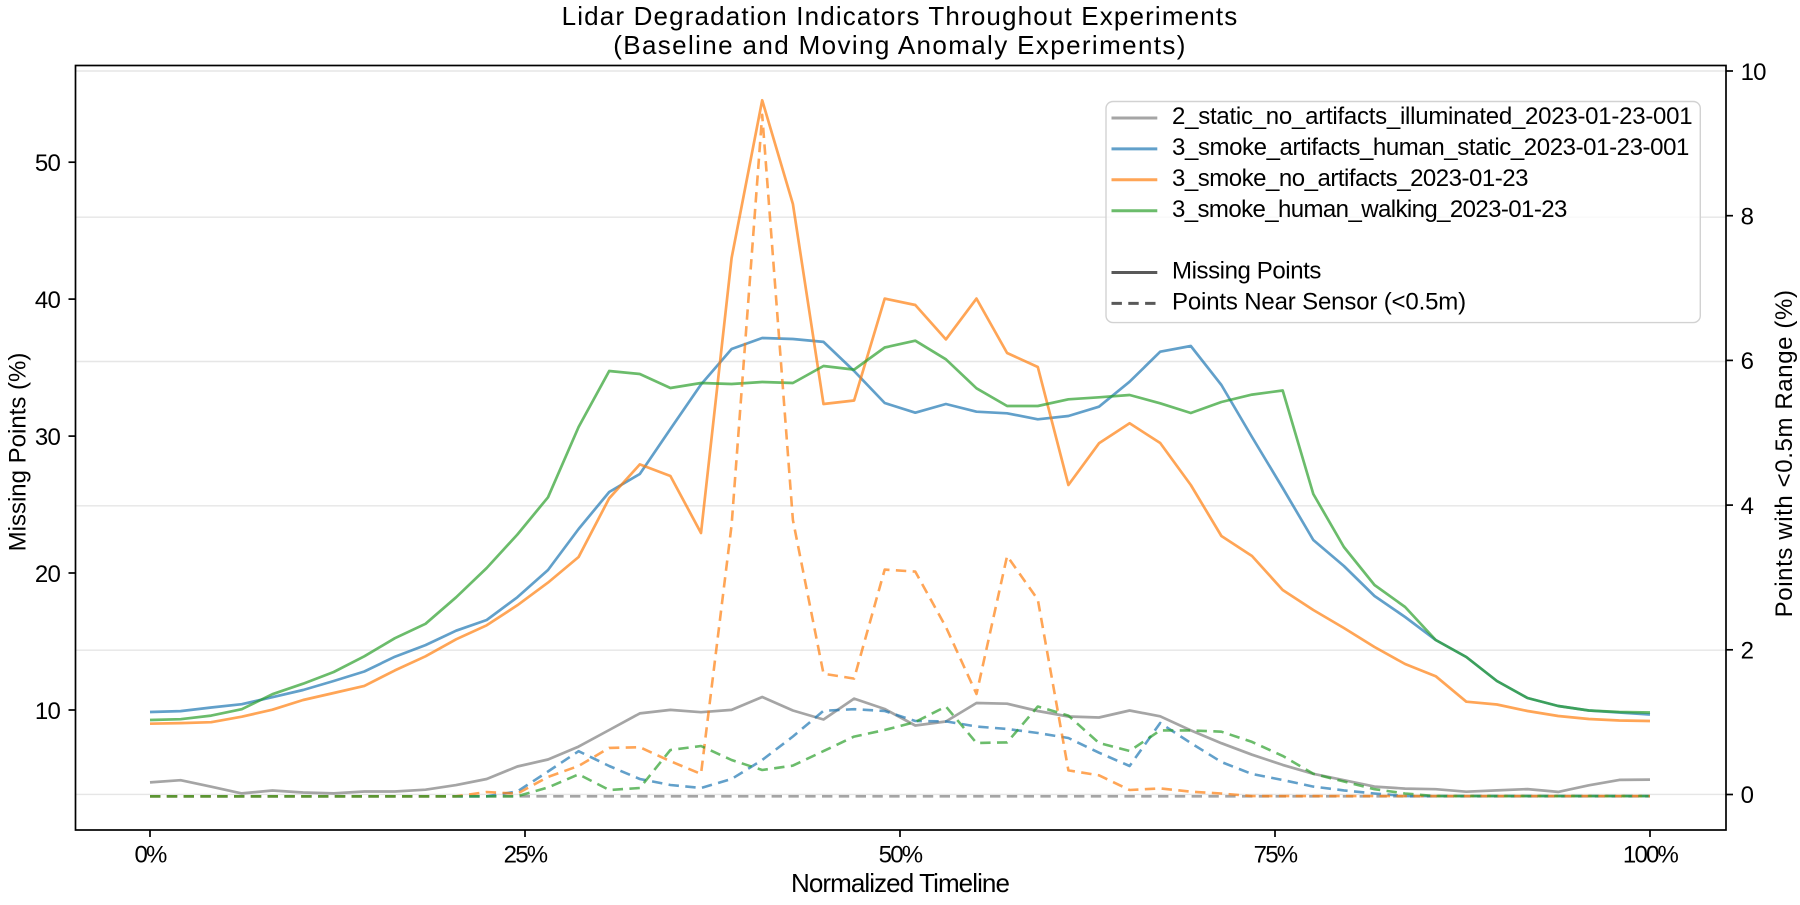 Image resolution: width=1800 pixels, height=905 pixels. I want to click on svg-text: 25%, so click(526, 854).